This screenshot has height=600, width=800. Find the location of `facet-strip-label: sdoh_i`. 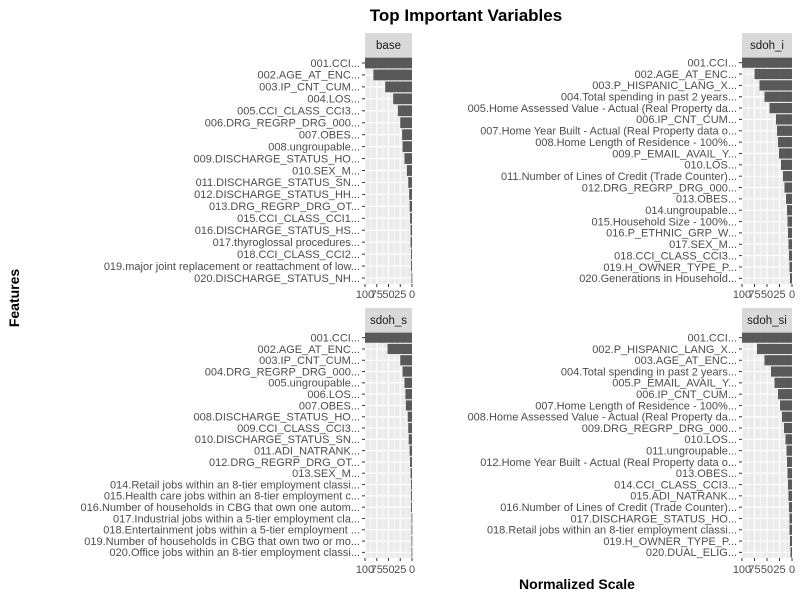

facet-strip-label: sdoh_i is located at coordinates (767, 46).